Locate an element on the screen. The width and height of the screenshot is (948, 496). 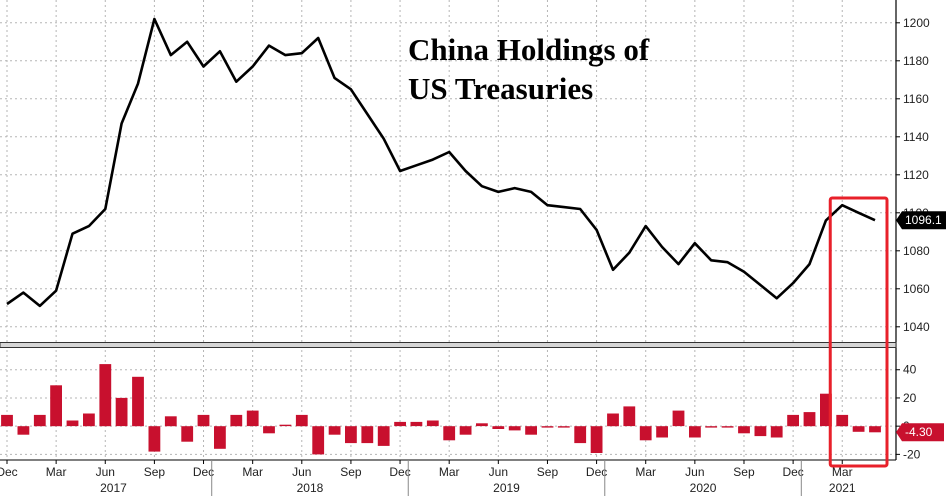
x-year-label: 2018 is located at coordinates (310, 488).